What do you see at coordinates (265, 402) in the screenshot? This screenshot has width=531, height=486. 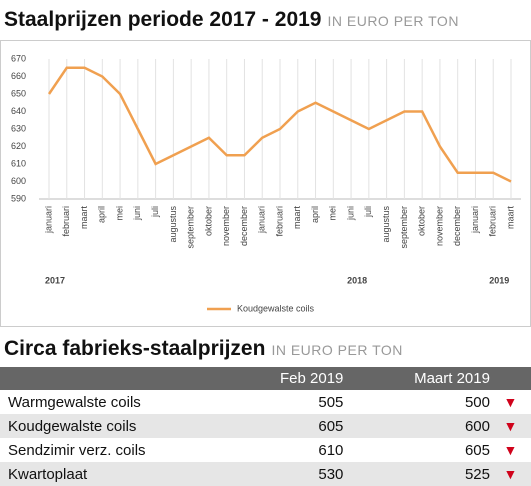 I see `row: Warmgewalste coils 505 500 ▼` at bounding box center [265, 402].